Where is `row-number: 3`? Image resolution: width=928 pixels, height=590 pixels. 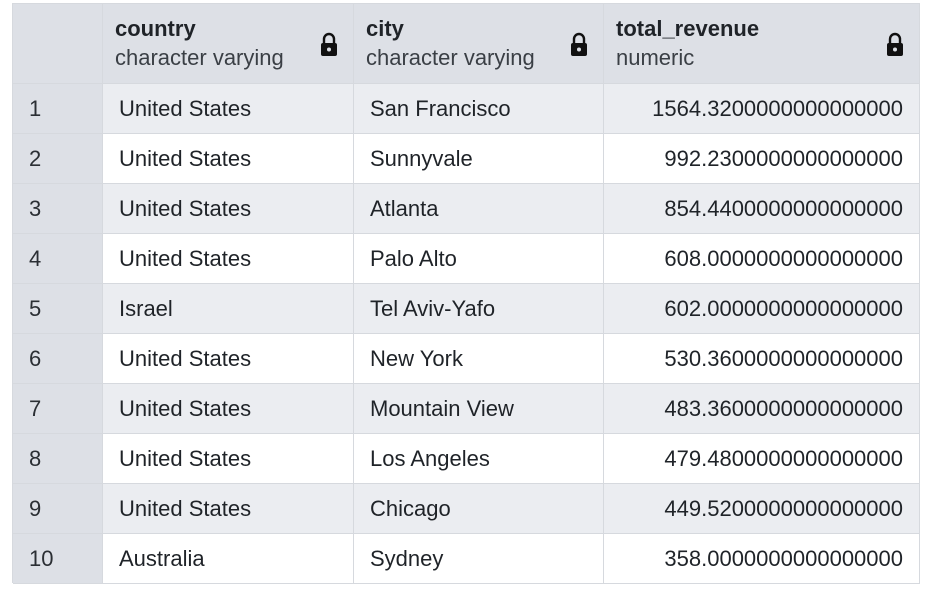
row-number: 3 is located at coordinates (58, 209).